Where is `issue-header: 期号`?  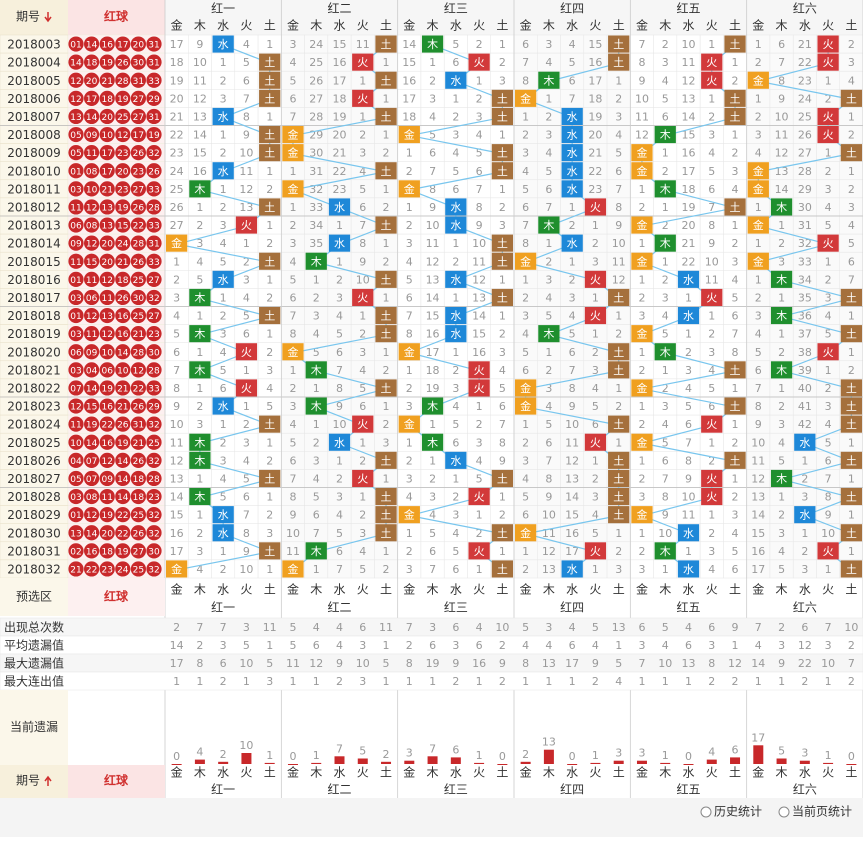
issue-header: 期号 is located at coordinates (28, 17).